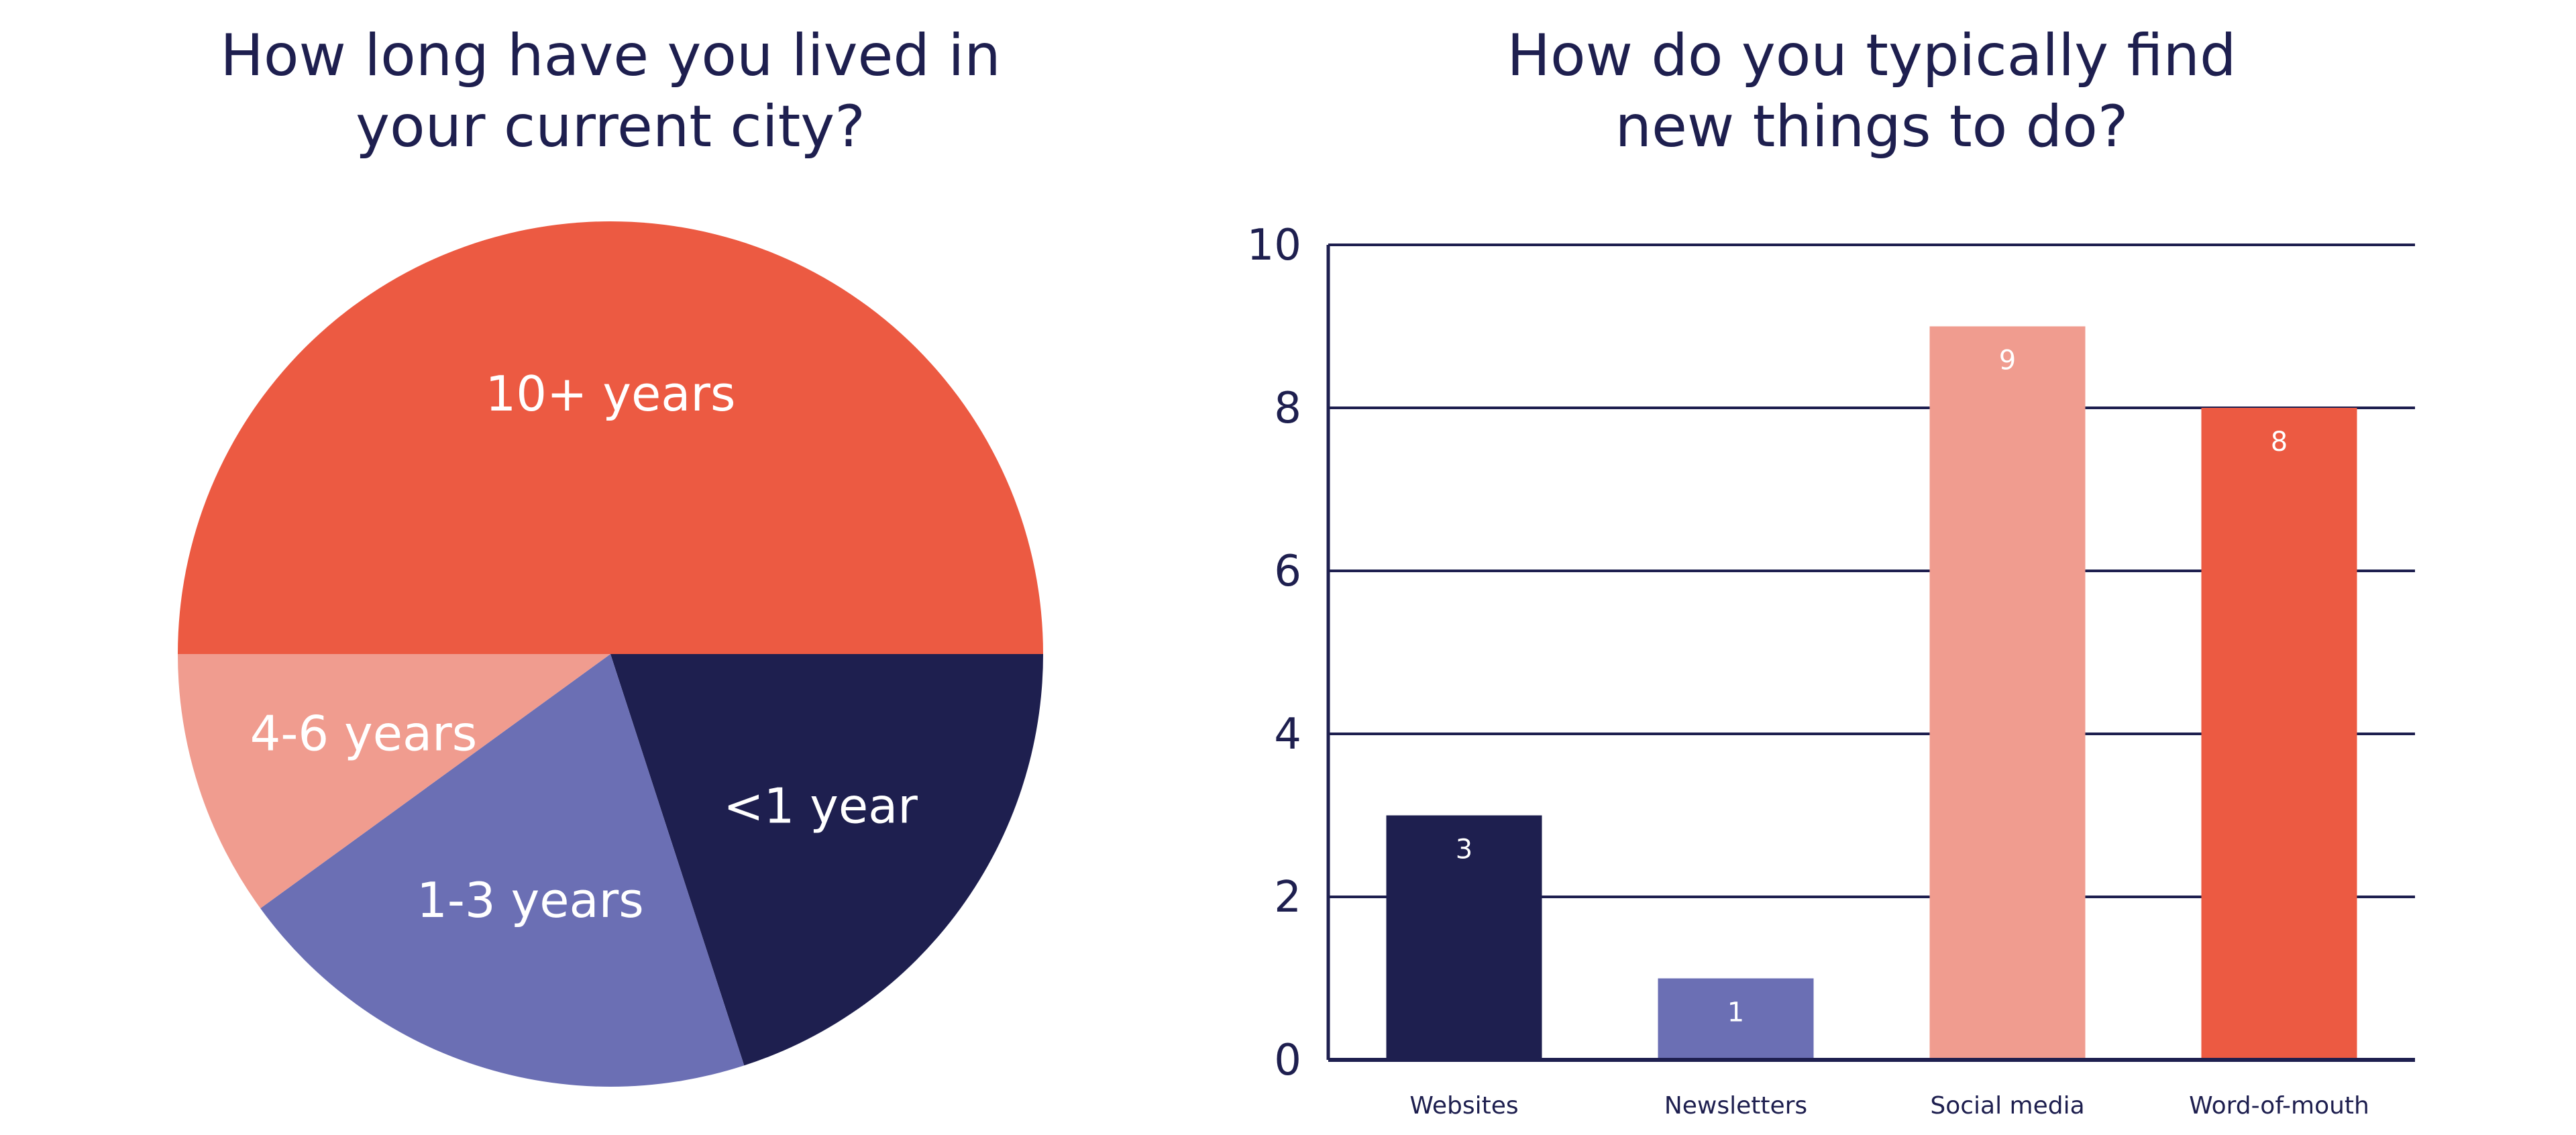  What do you see at coordinates (2007, 693) in the screenshot?
I see `bar-social-media` at bounding box center [2007, 693].